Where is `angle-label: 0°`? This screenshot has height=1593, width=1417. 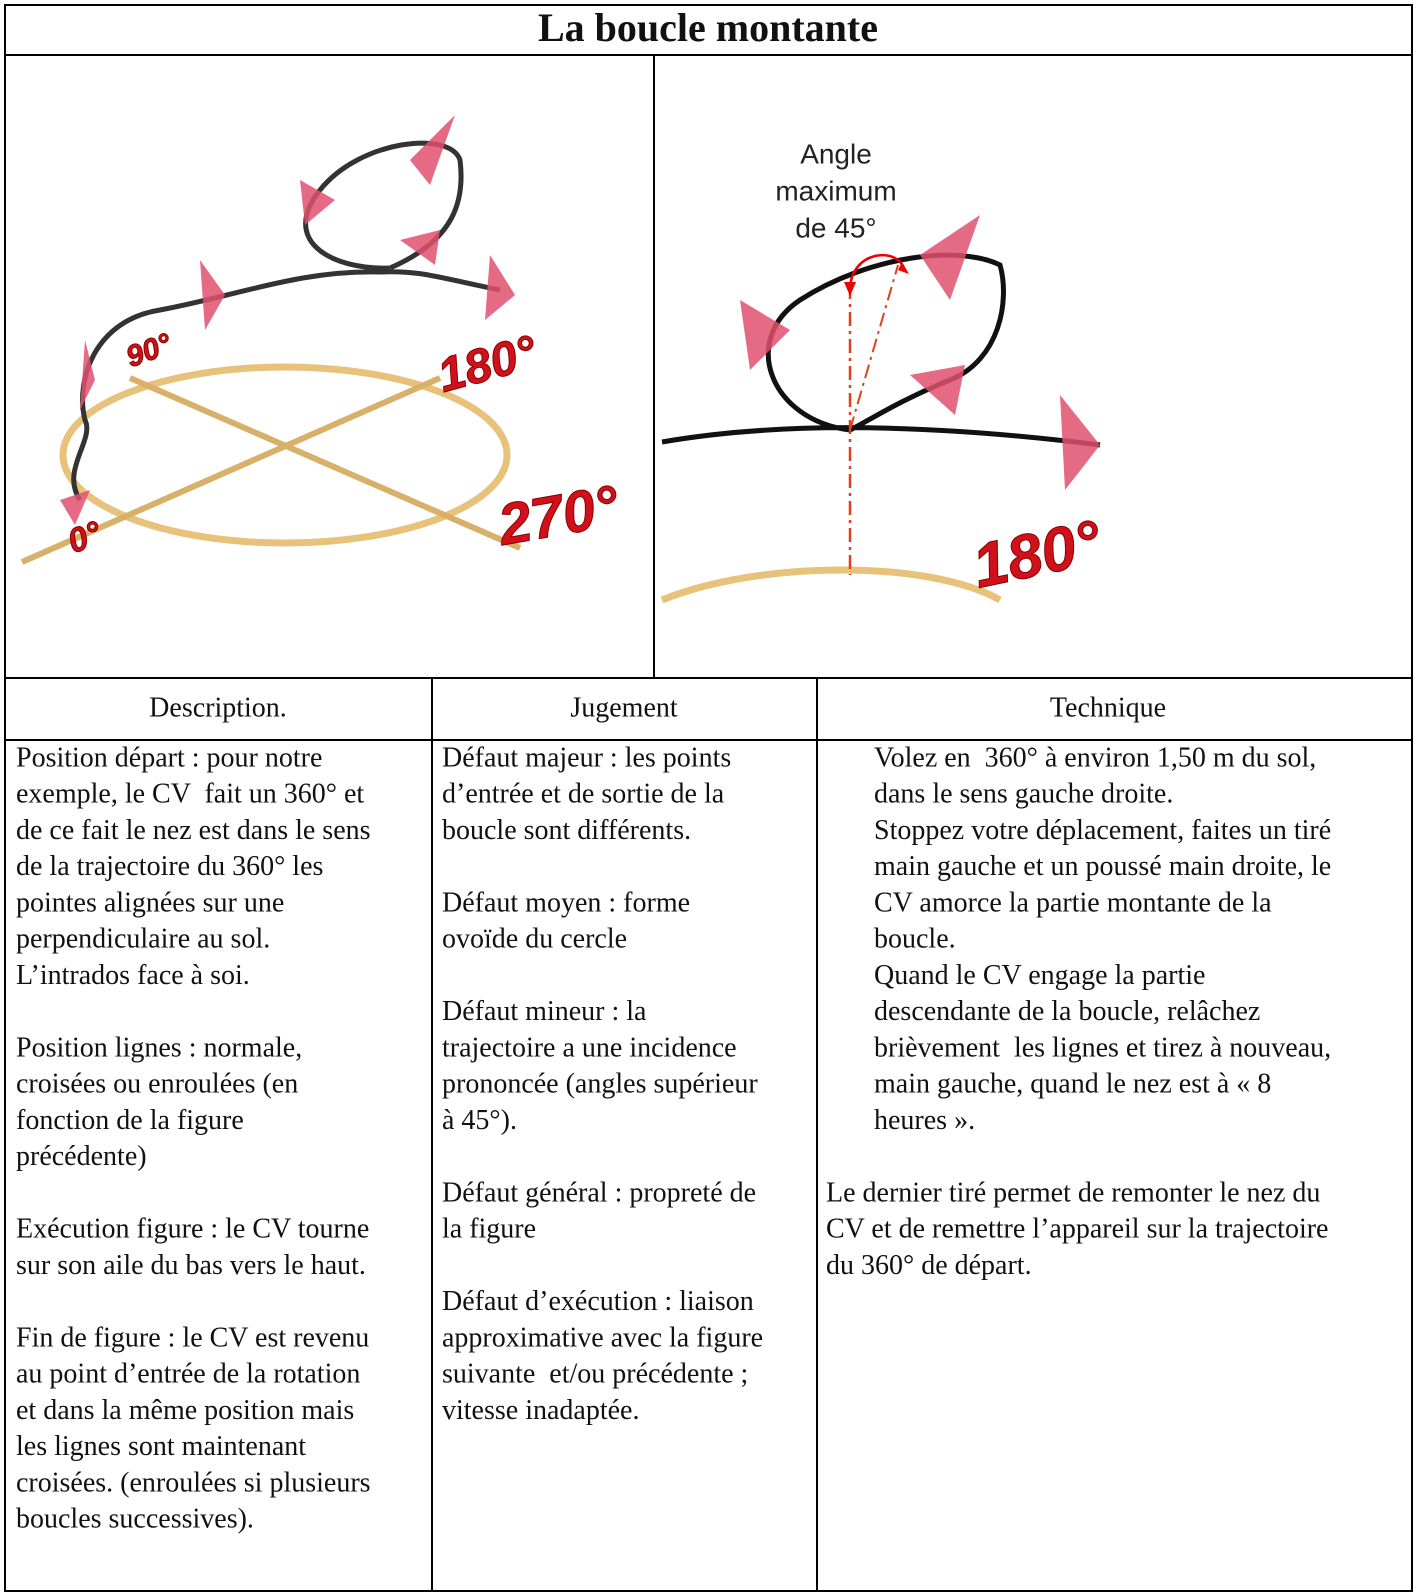
angle-label: 0° is located at coordinates (85, 537).